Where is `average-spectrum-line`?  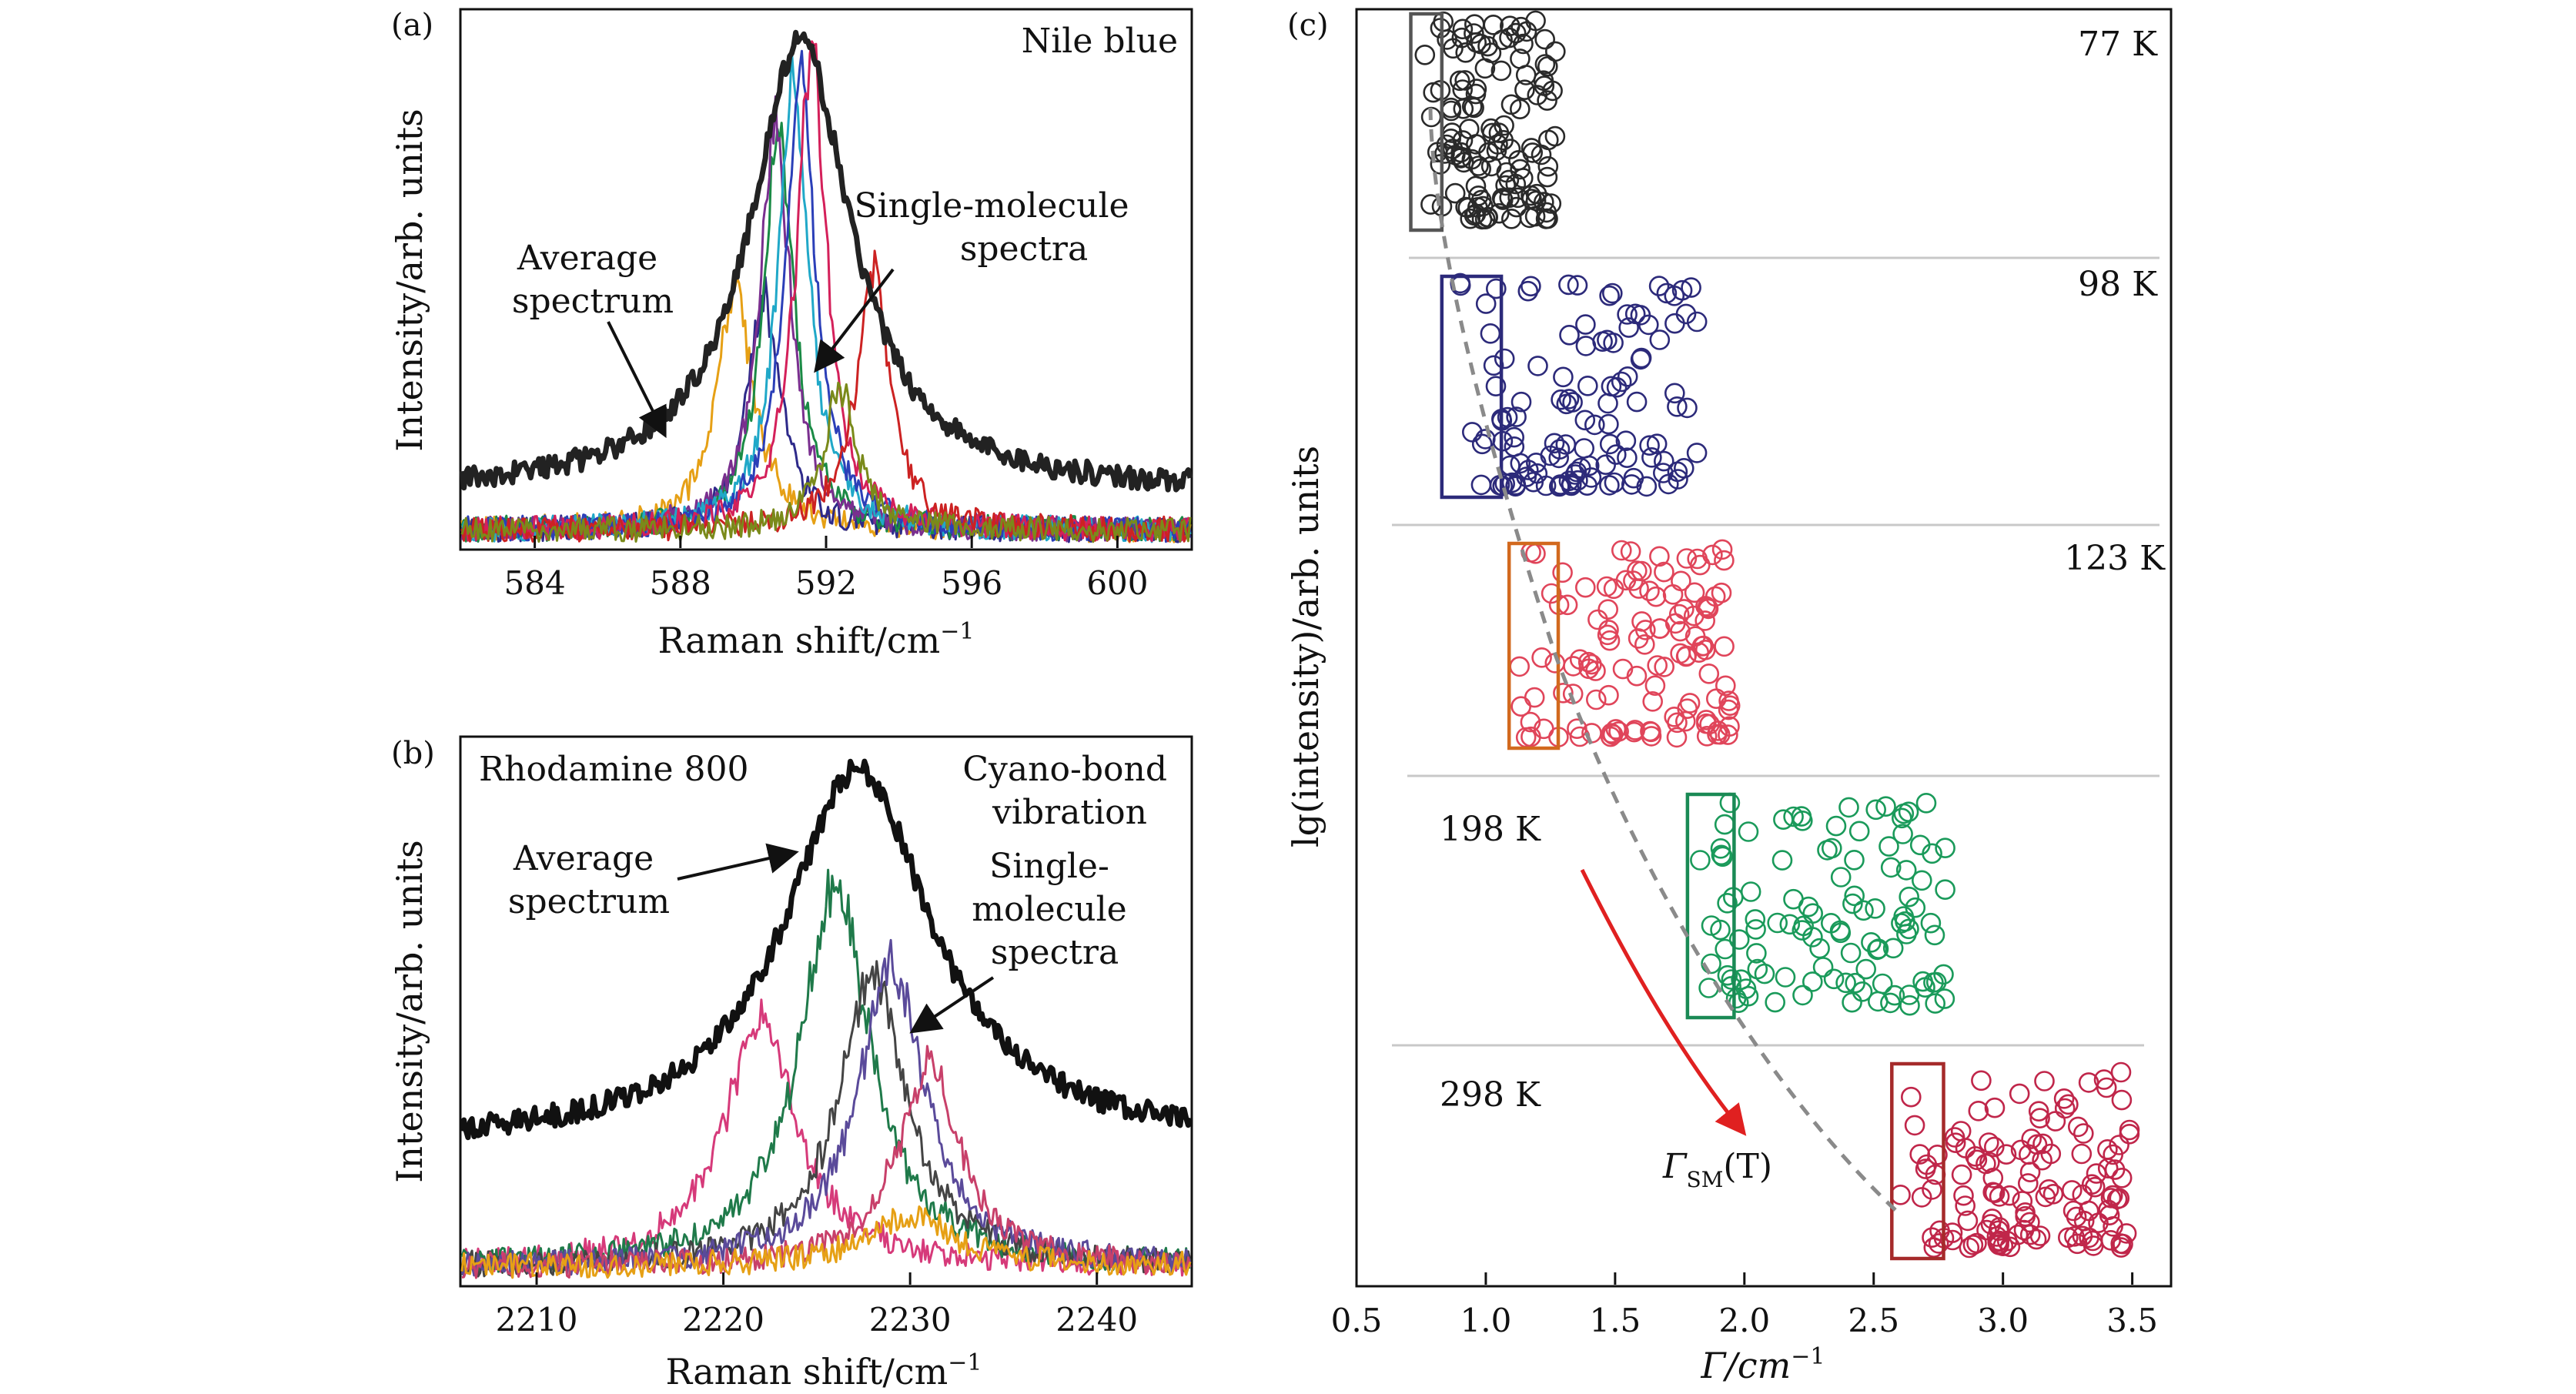 average-spectrum-line is located at coordinates (826, 261).